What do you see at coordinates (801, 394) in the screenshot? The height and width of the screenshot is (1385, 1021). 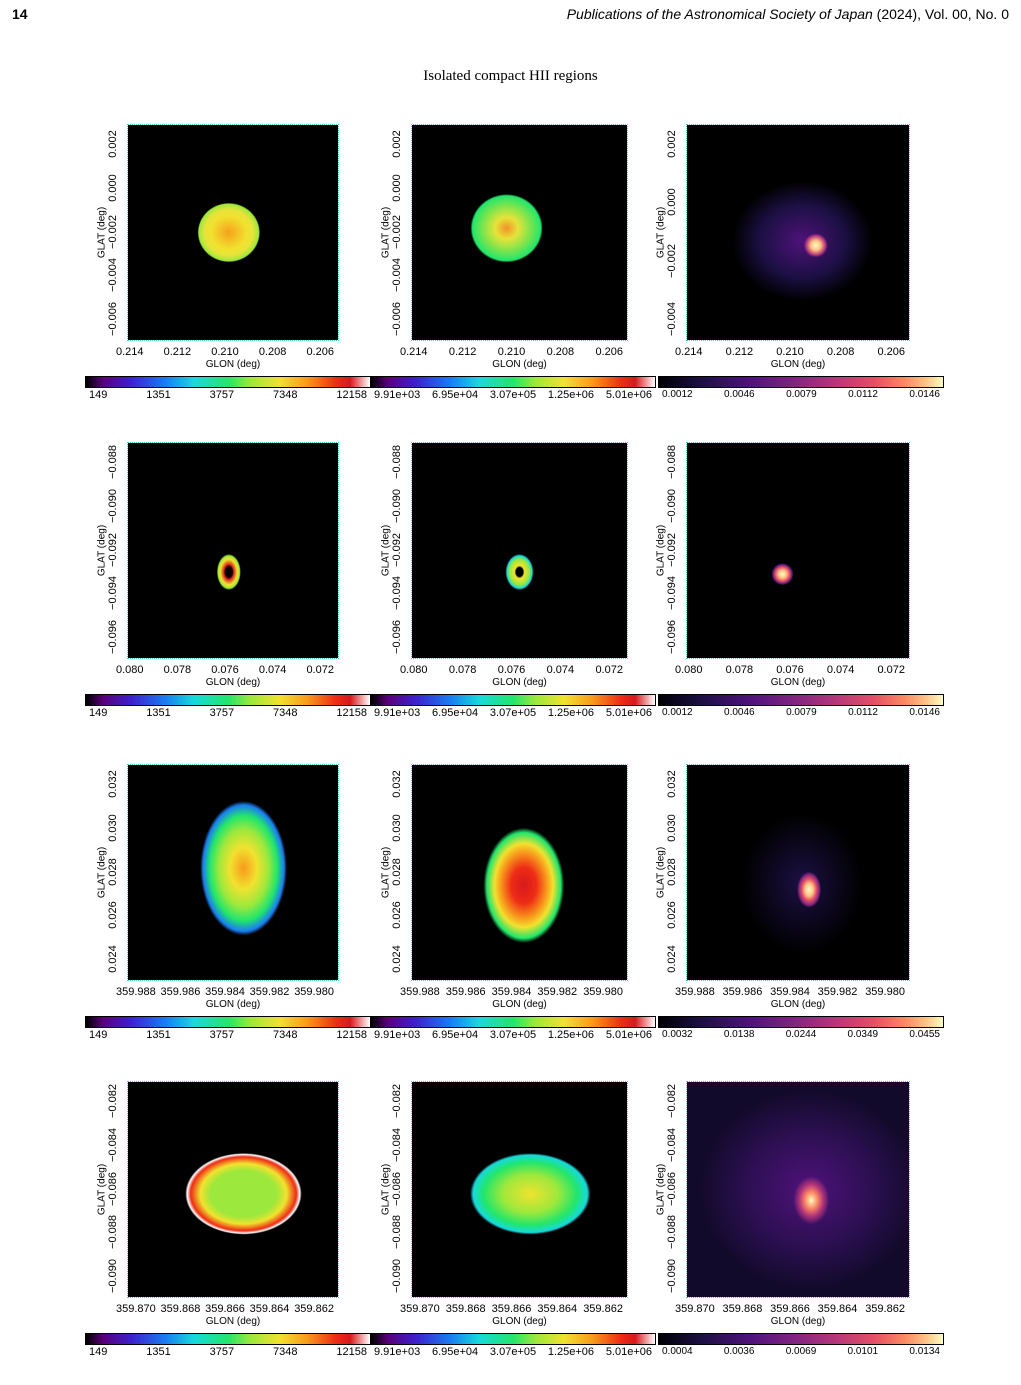 I see `colorbar-tick-label: 0.0079` at bounding box center [801, 394].